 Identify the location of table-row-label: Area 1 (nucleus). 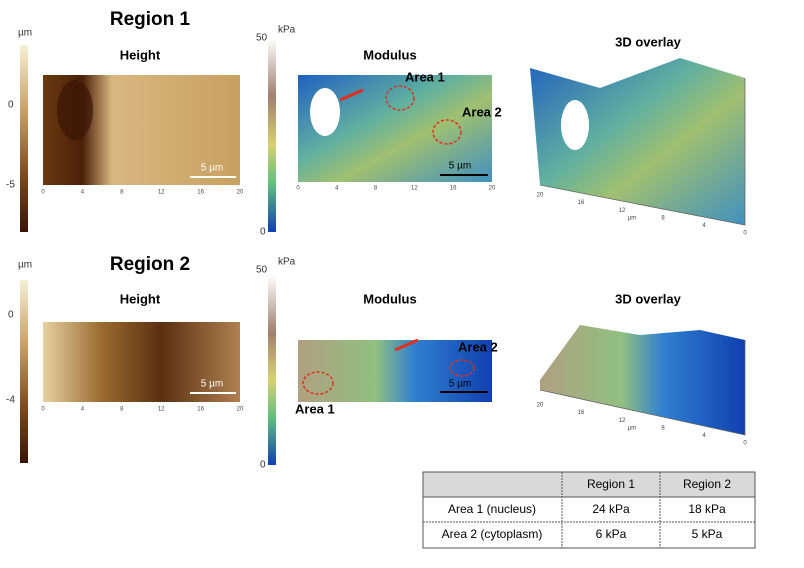
(492, 509).